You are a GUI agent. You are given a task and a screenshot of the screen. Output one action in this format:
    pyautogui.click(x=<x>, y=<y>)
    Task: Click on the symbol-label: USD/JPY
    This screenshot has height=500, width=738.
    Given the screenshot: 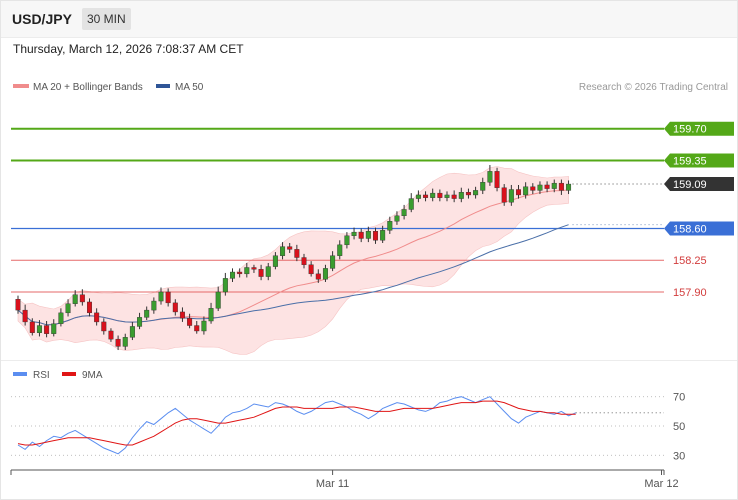 What is the action you would take?
    pyautogui.click(x=42, y=19)
    